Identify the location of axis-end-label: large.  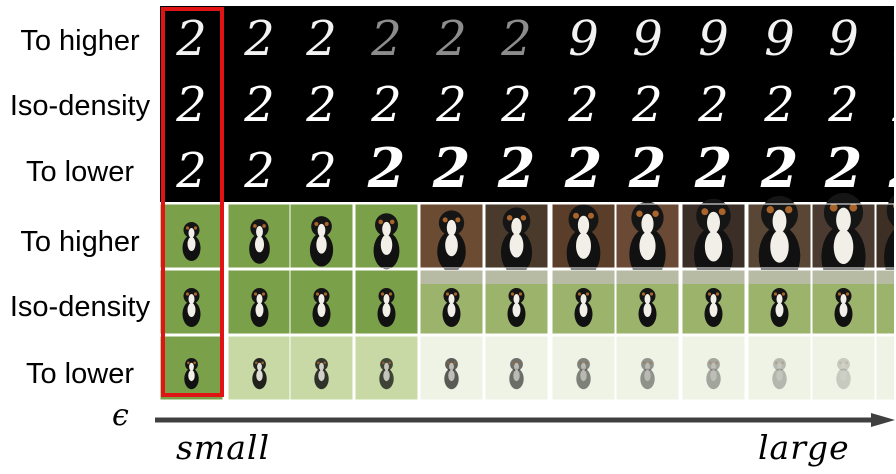
(804, 447).